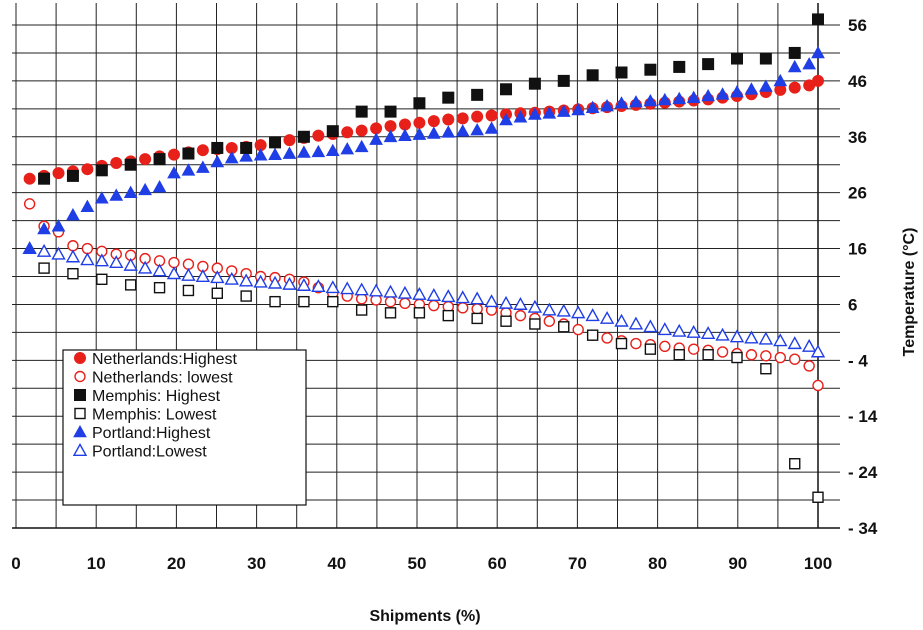  Describe the element at coordinates (857, 249) in the screenshot. I see `y-tick-label: 16` at that location.